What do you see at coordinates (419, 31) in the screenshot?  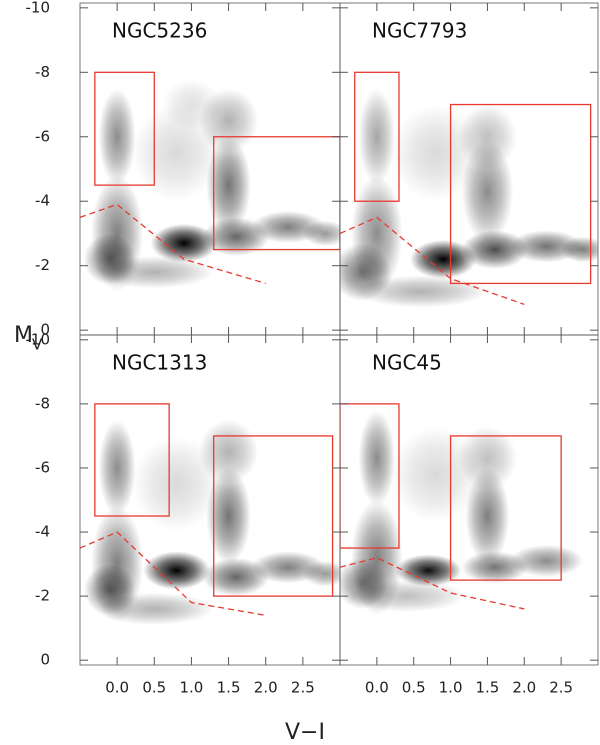 I see `panel-title: NGC7793` at bounding box center [419, 31].